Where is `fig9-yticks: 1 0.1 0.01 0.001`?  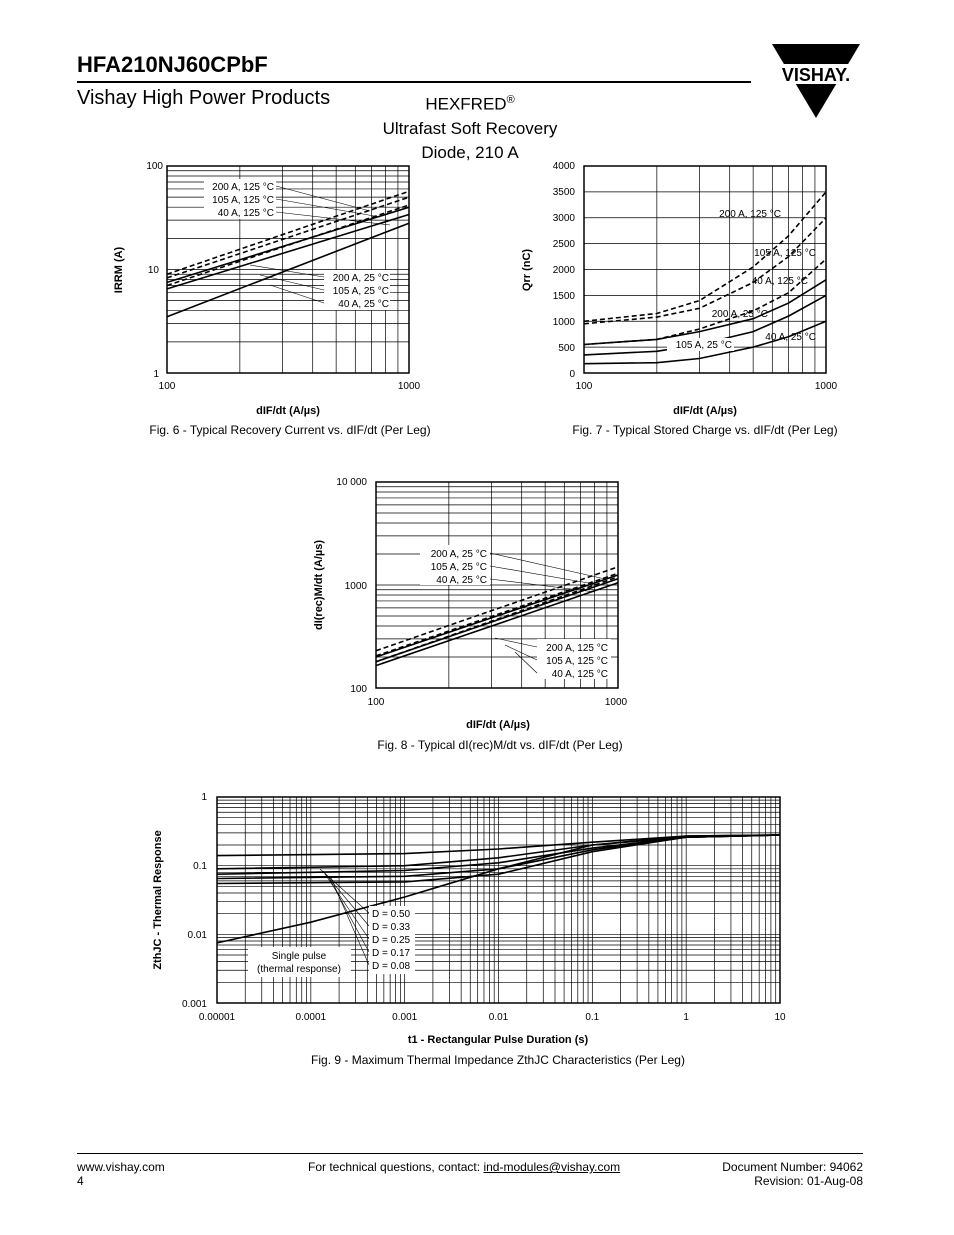 fig9-yticks: 1 0.1 0.01 0.001 is located at coordinates (194, 901).